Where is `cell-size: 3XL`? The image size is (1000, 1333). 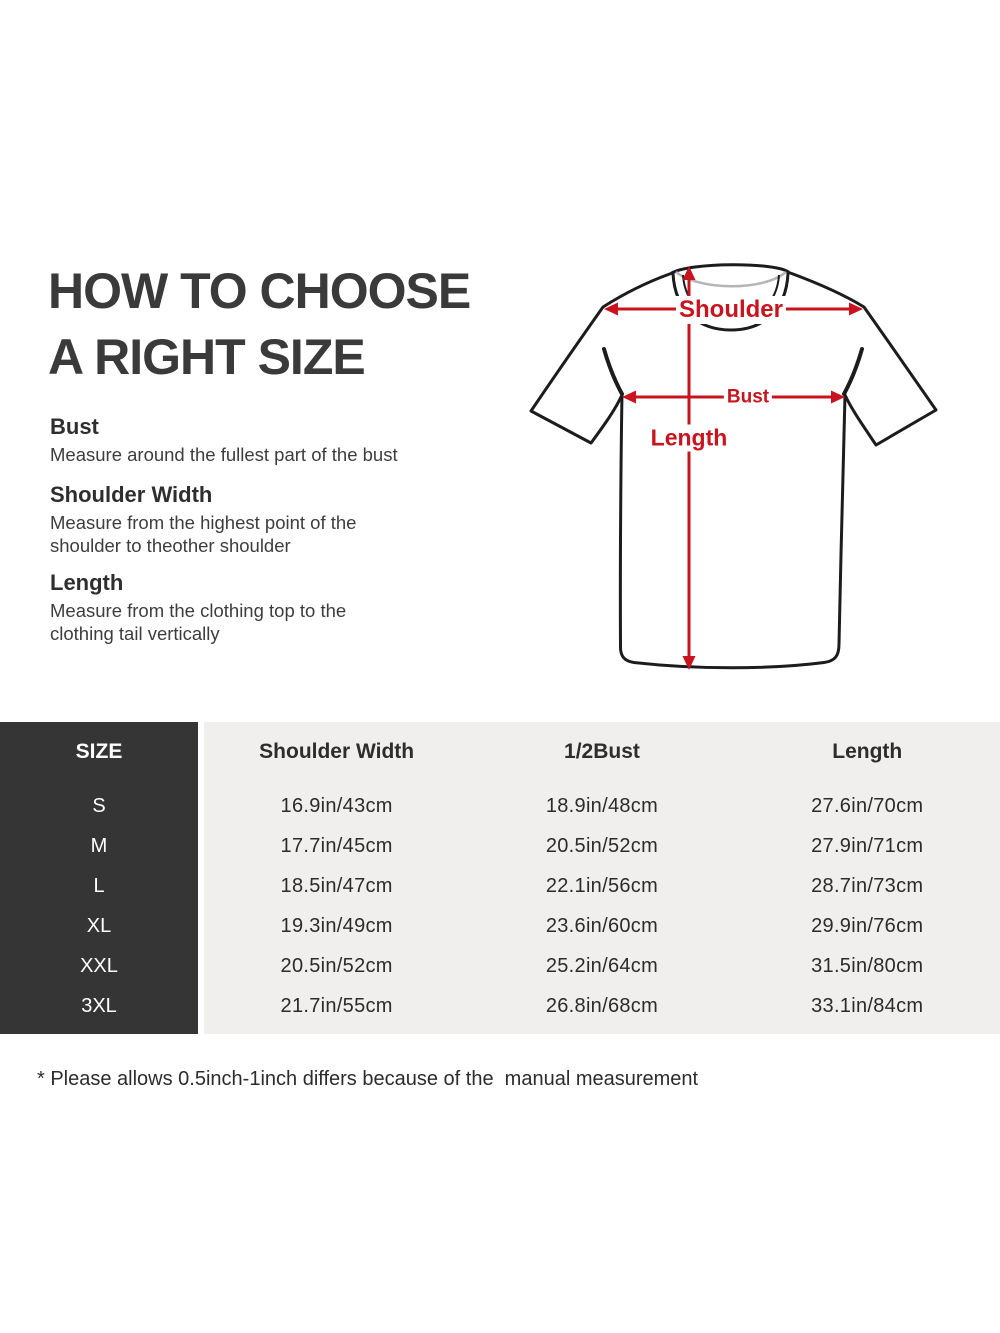 cell-size: 3XL is located at coordinates (99, 1005).